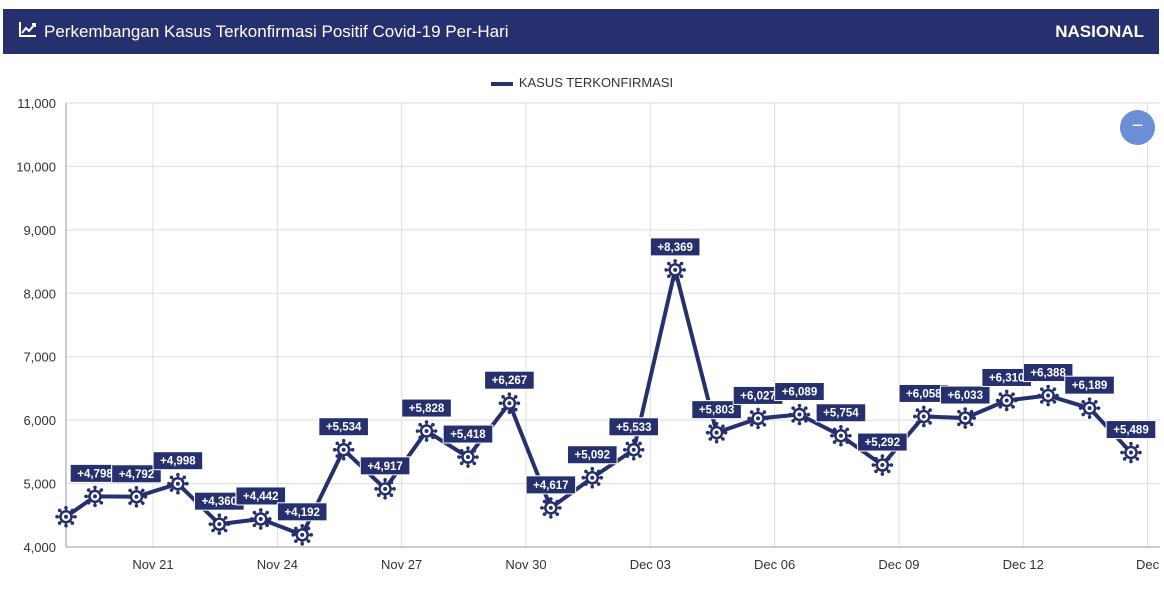  I want to click on svg-text: +4,442, so click(261, 497).